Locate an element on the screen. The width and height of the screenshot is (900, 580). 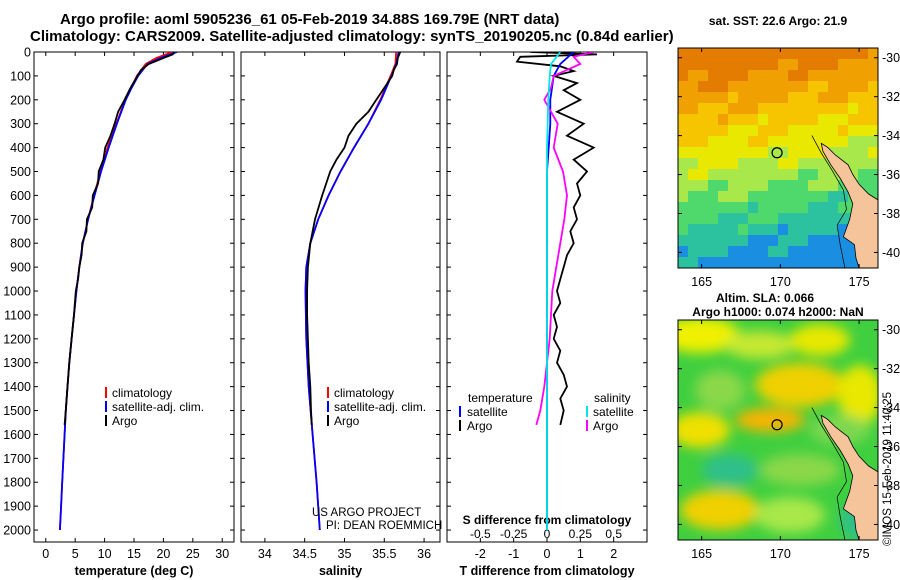
x-tick-label: -1 is located at coordinates (513, 554).